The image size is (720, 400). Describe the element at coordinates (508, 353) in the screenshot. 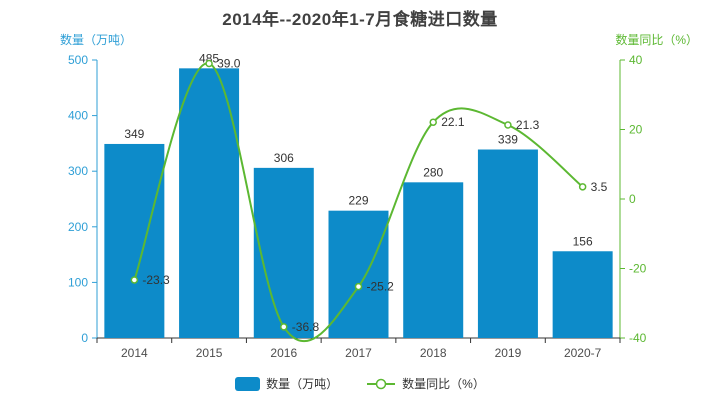

I see `x-axis-category-label: 2019` at that location.